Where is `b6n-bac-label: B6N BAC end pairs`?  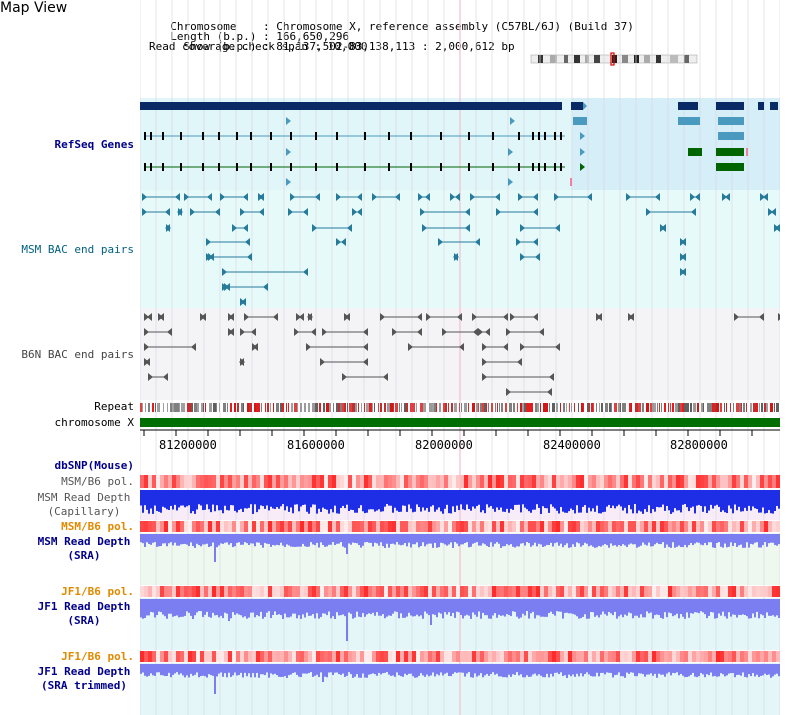
b6n-bac-label: B6N BAC end pairs is located at coordinates (77, 354).